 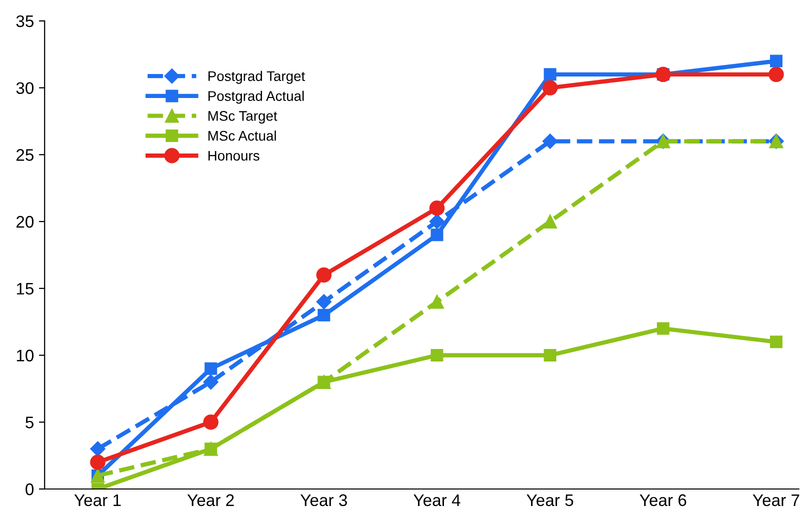 What do you see at coordinates (234, 155) in the screenshot?
I see `legend-label: Honours` at bounding box center [234, 155].